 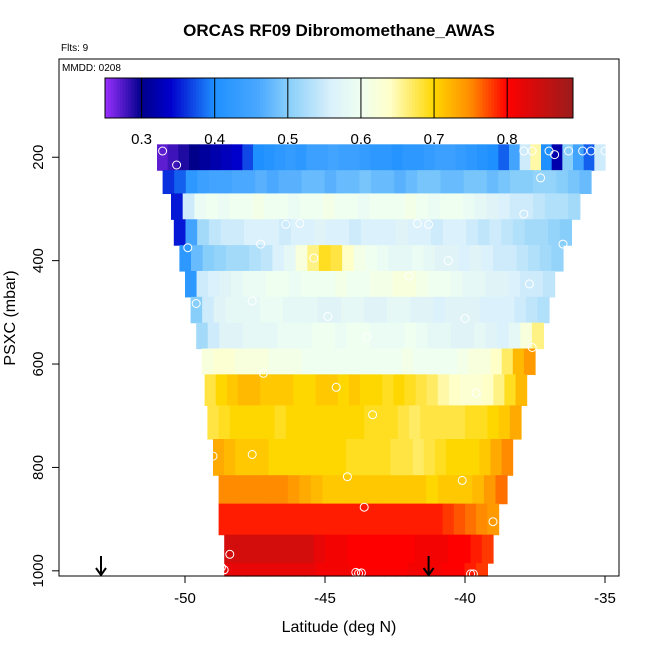 What do you see at coordinates (265, 566) in the screenshot?
I see `flight-arrows` at bounding box center [265, 566].